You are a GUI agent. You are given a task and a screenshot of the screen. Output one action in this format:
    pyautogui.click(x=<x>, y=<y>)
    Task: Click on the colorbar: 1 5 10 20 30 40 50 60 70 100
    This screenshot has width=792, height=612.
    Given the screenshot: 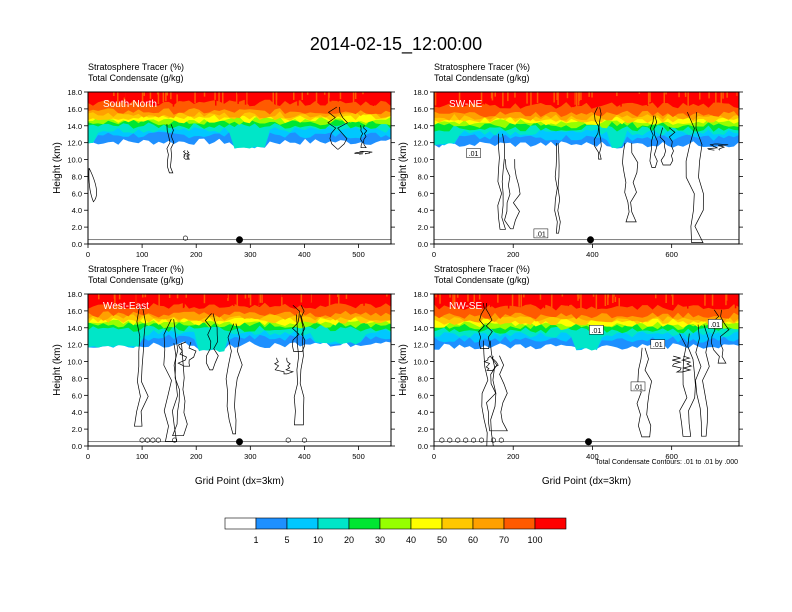 What is the action you would take?
    pyautogui.click(x=395, y=531)
    